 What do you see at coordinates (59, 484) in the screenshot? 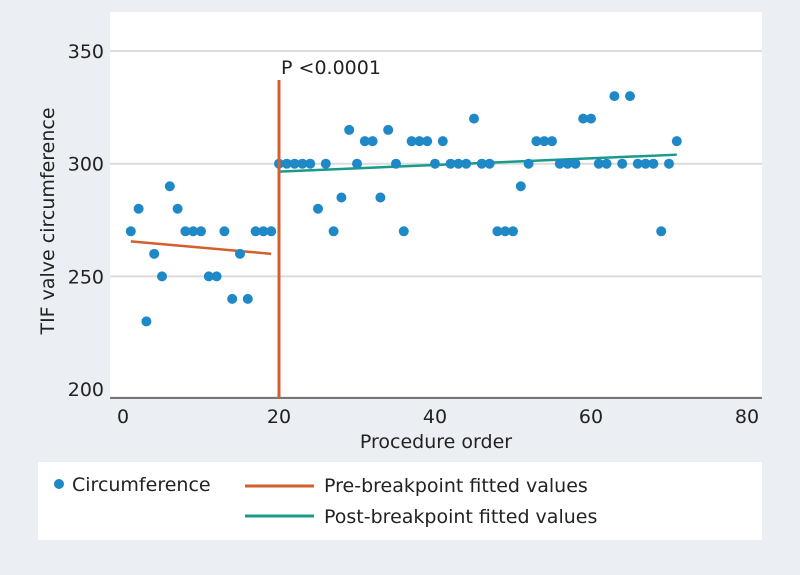
I see `legend-circumference-marker` at bounding box center [59, 484].